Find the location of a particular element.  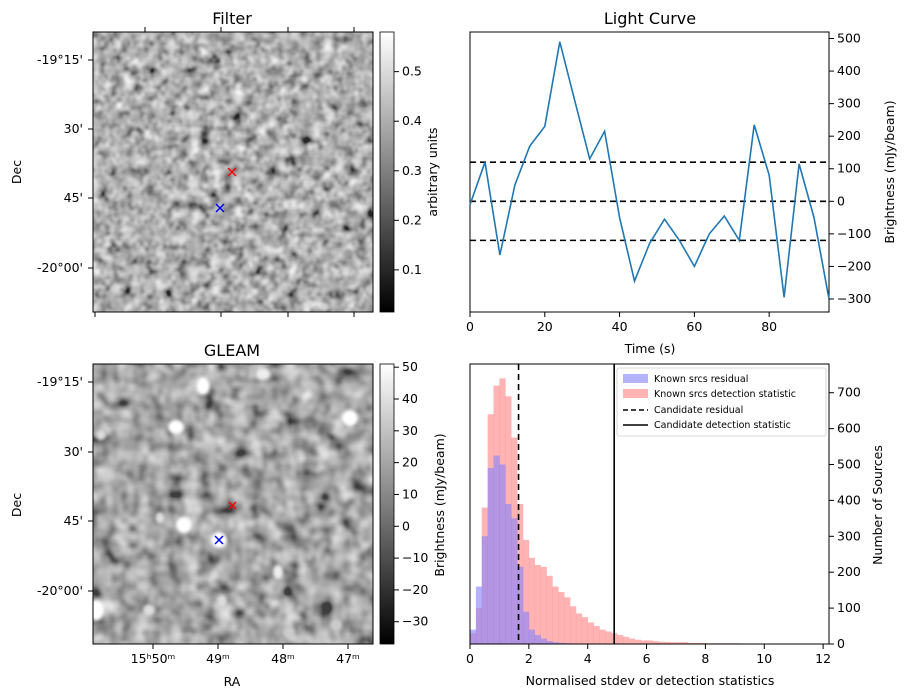

gleam-xlabel: RA is located at coordinates (232, 681).